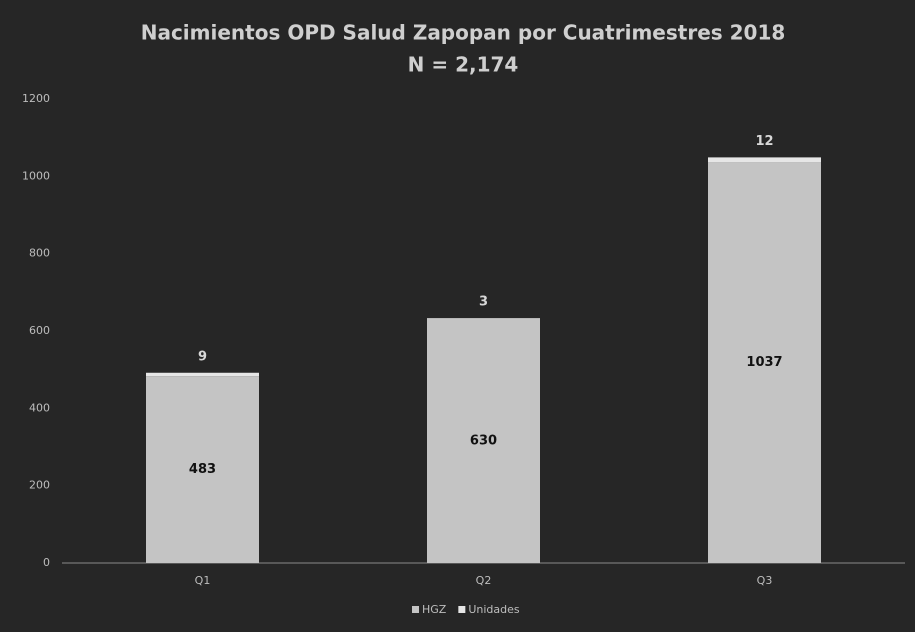  What do you see at coordinates (494, 609) in the screenshot?
I see `legend-label: Unidades` at bounding box center [494, 609].